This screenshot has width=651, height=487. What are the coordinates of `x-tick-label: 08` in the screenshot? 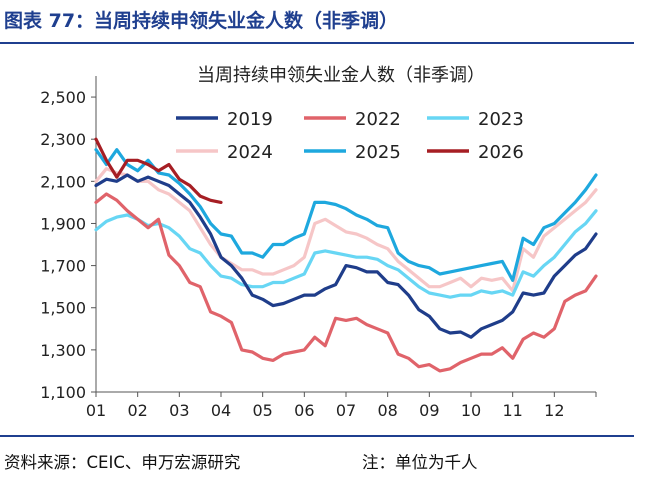 It's located at (387, 410).